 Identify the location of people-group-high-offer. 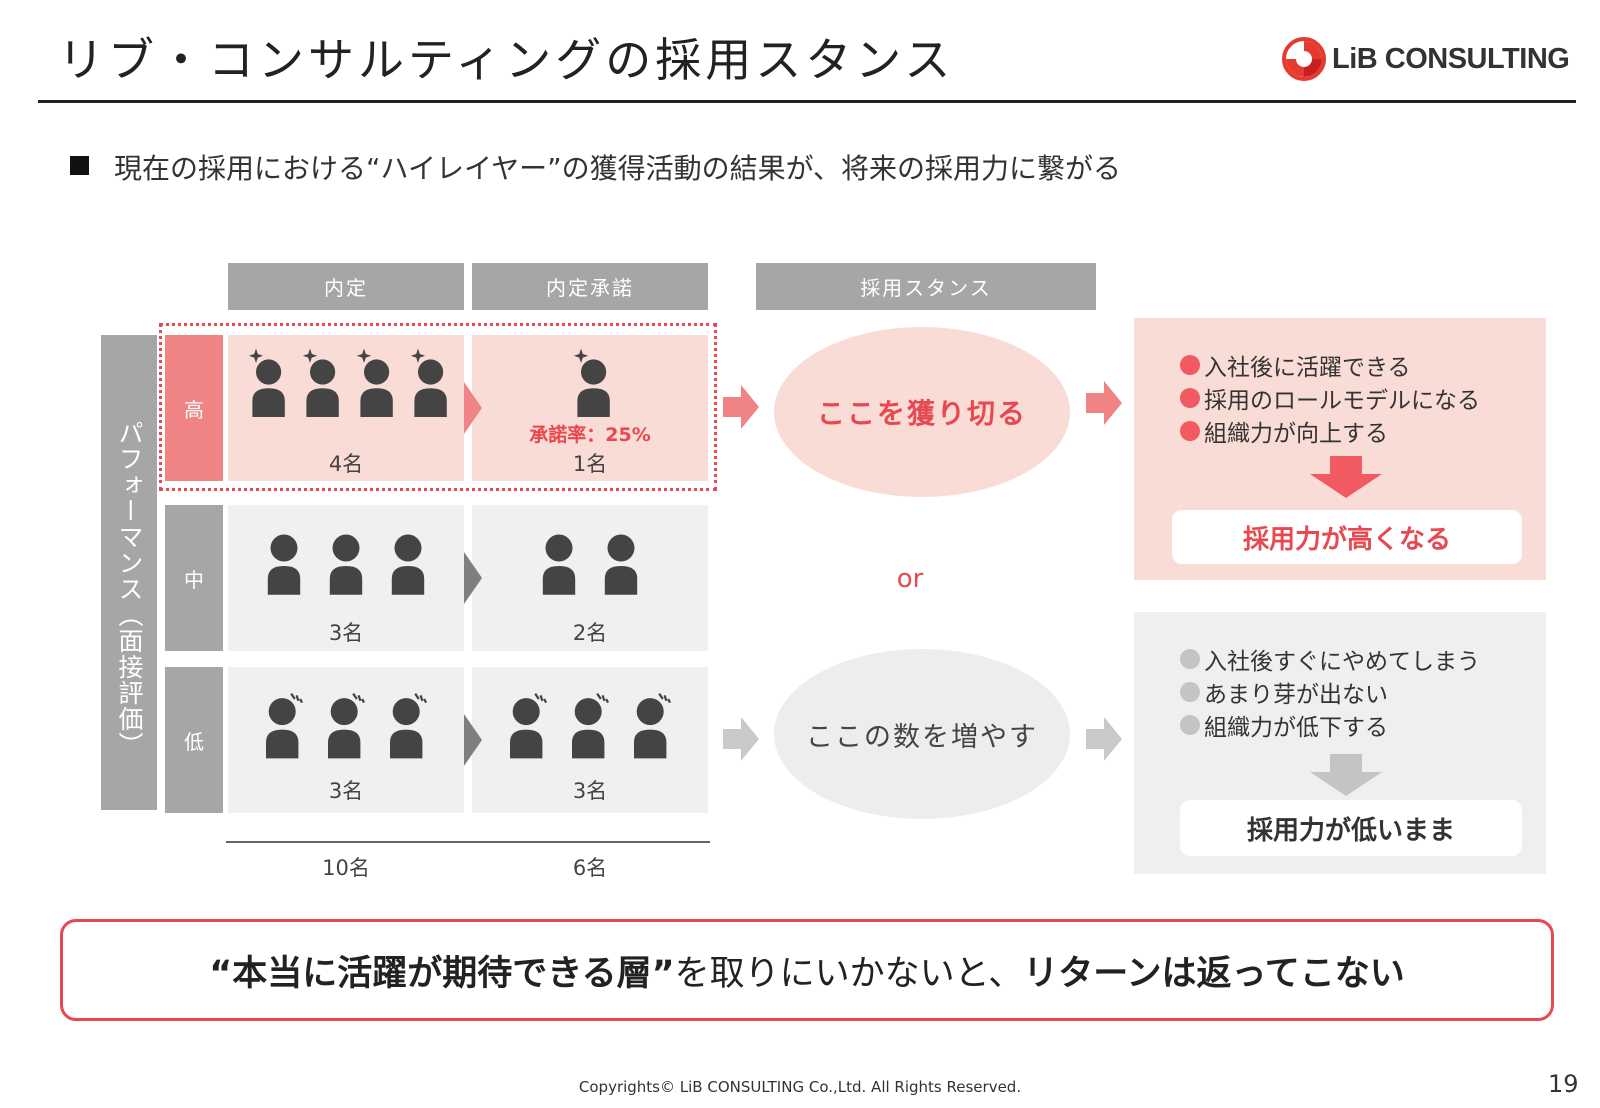
(346, 381).